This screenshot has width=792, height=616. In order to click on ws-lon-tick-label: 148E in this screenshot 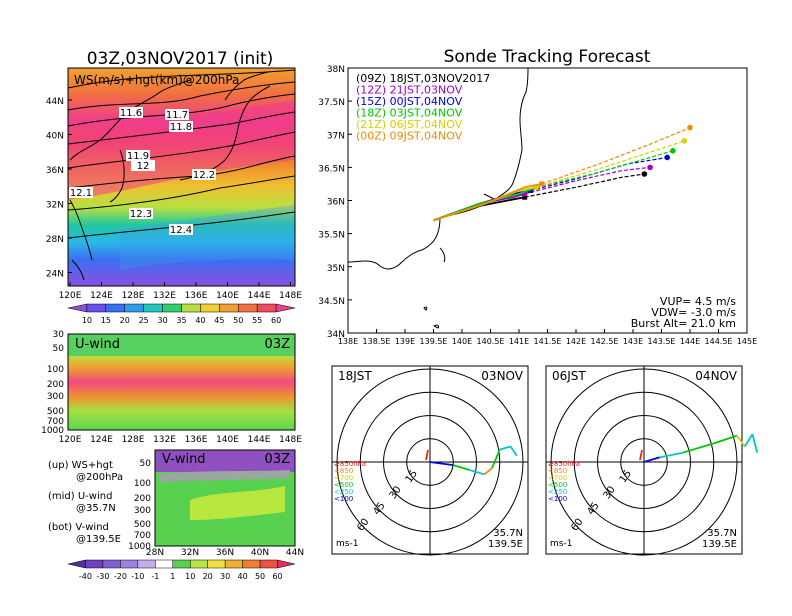, I will do `click(290, 296)`.